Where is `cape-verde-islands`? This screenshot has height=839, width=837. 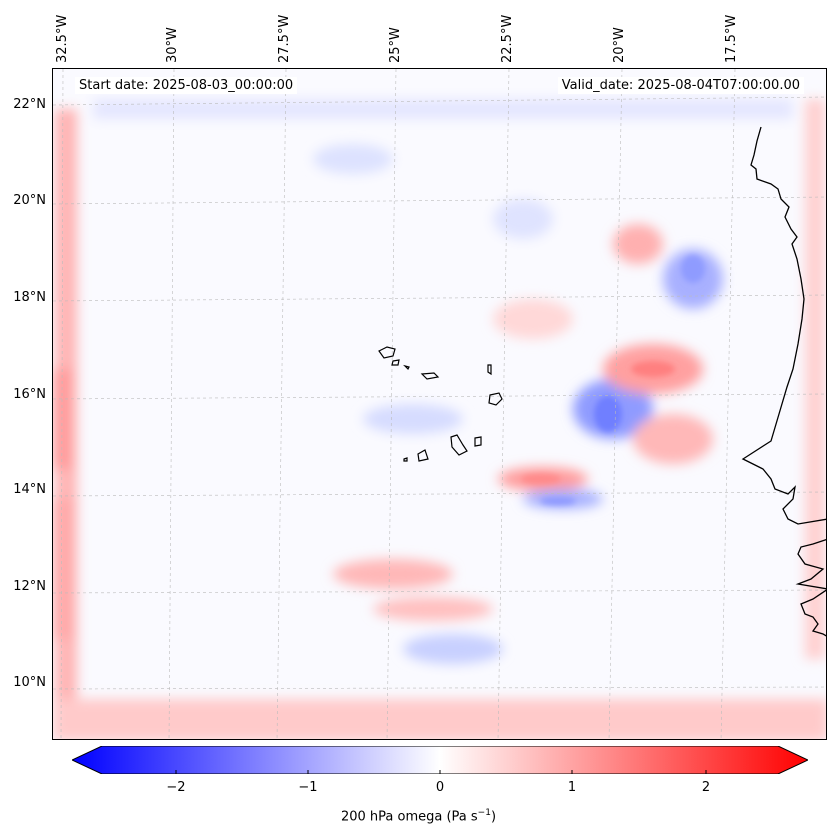
cape-verde-islands is located at coordinates (440, 404).